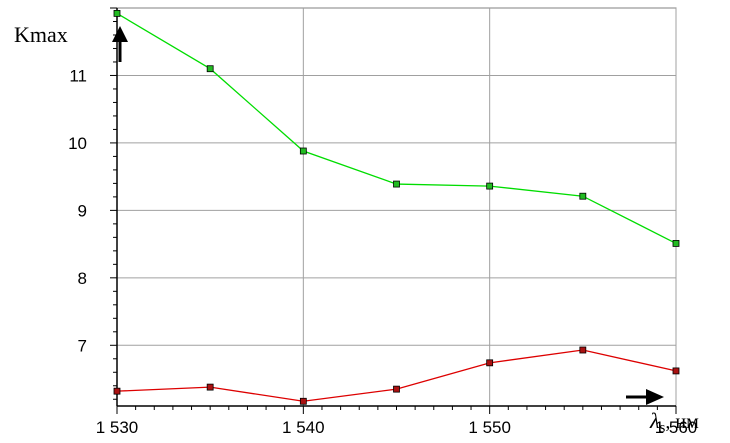 Image resolution: width=730 pixels, height=443 pixels. What do you see at coordinates (82, 278) in the screenshot?
I see `y-tick-label: 8` at bounding box center [82, 278].